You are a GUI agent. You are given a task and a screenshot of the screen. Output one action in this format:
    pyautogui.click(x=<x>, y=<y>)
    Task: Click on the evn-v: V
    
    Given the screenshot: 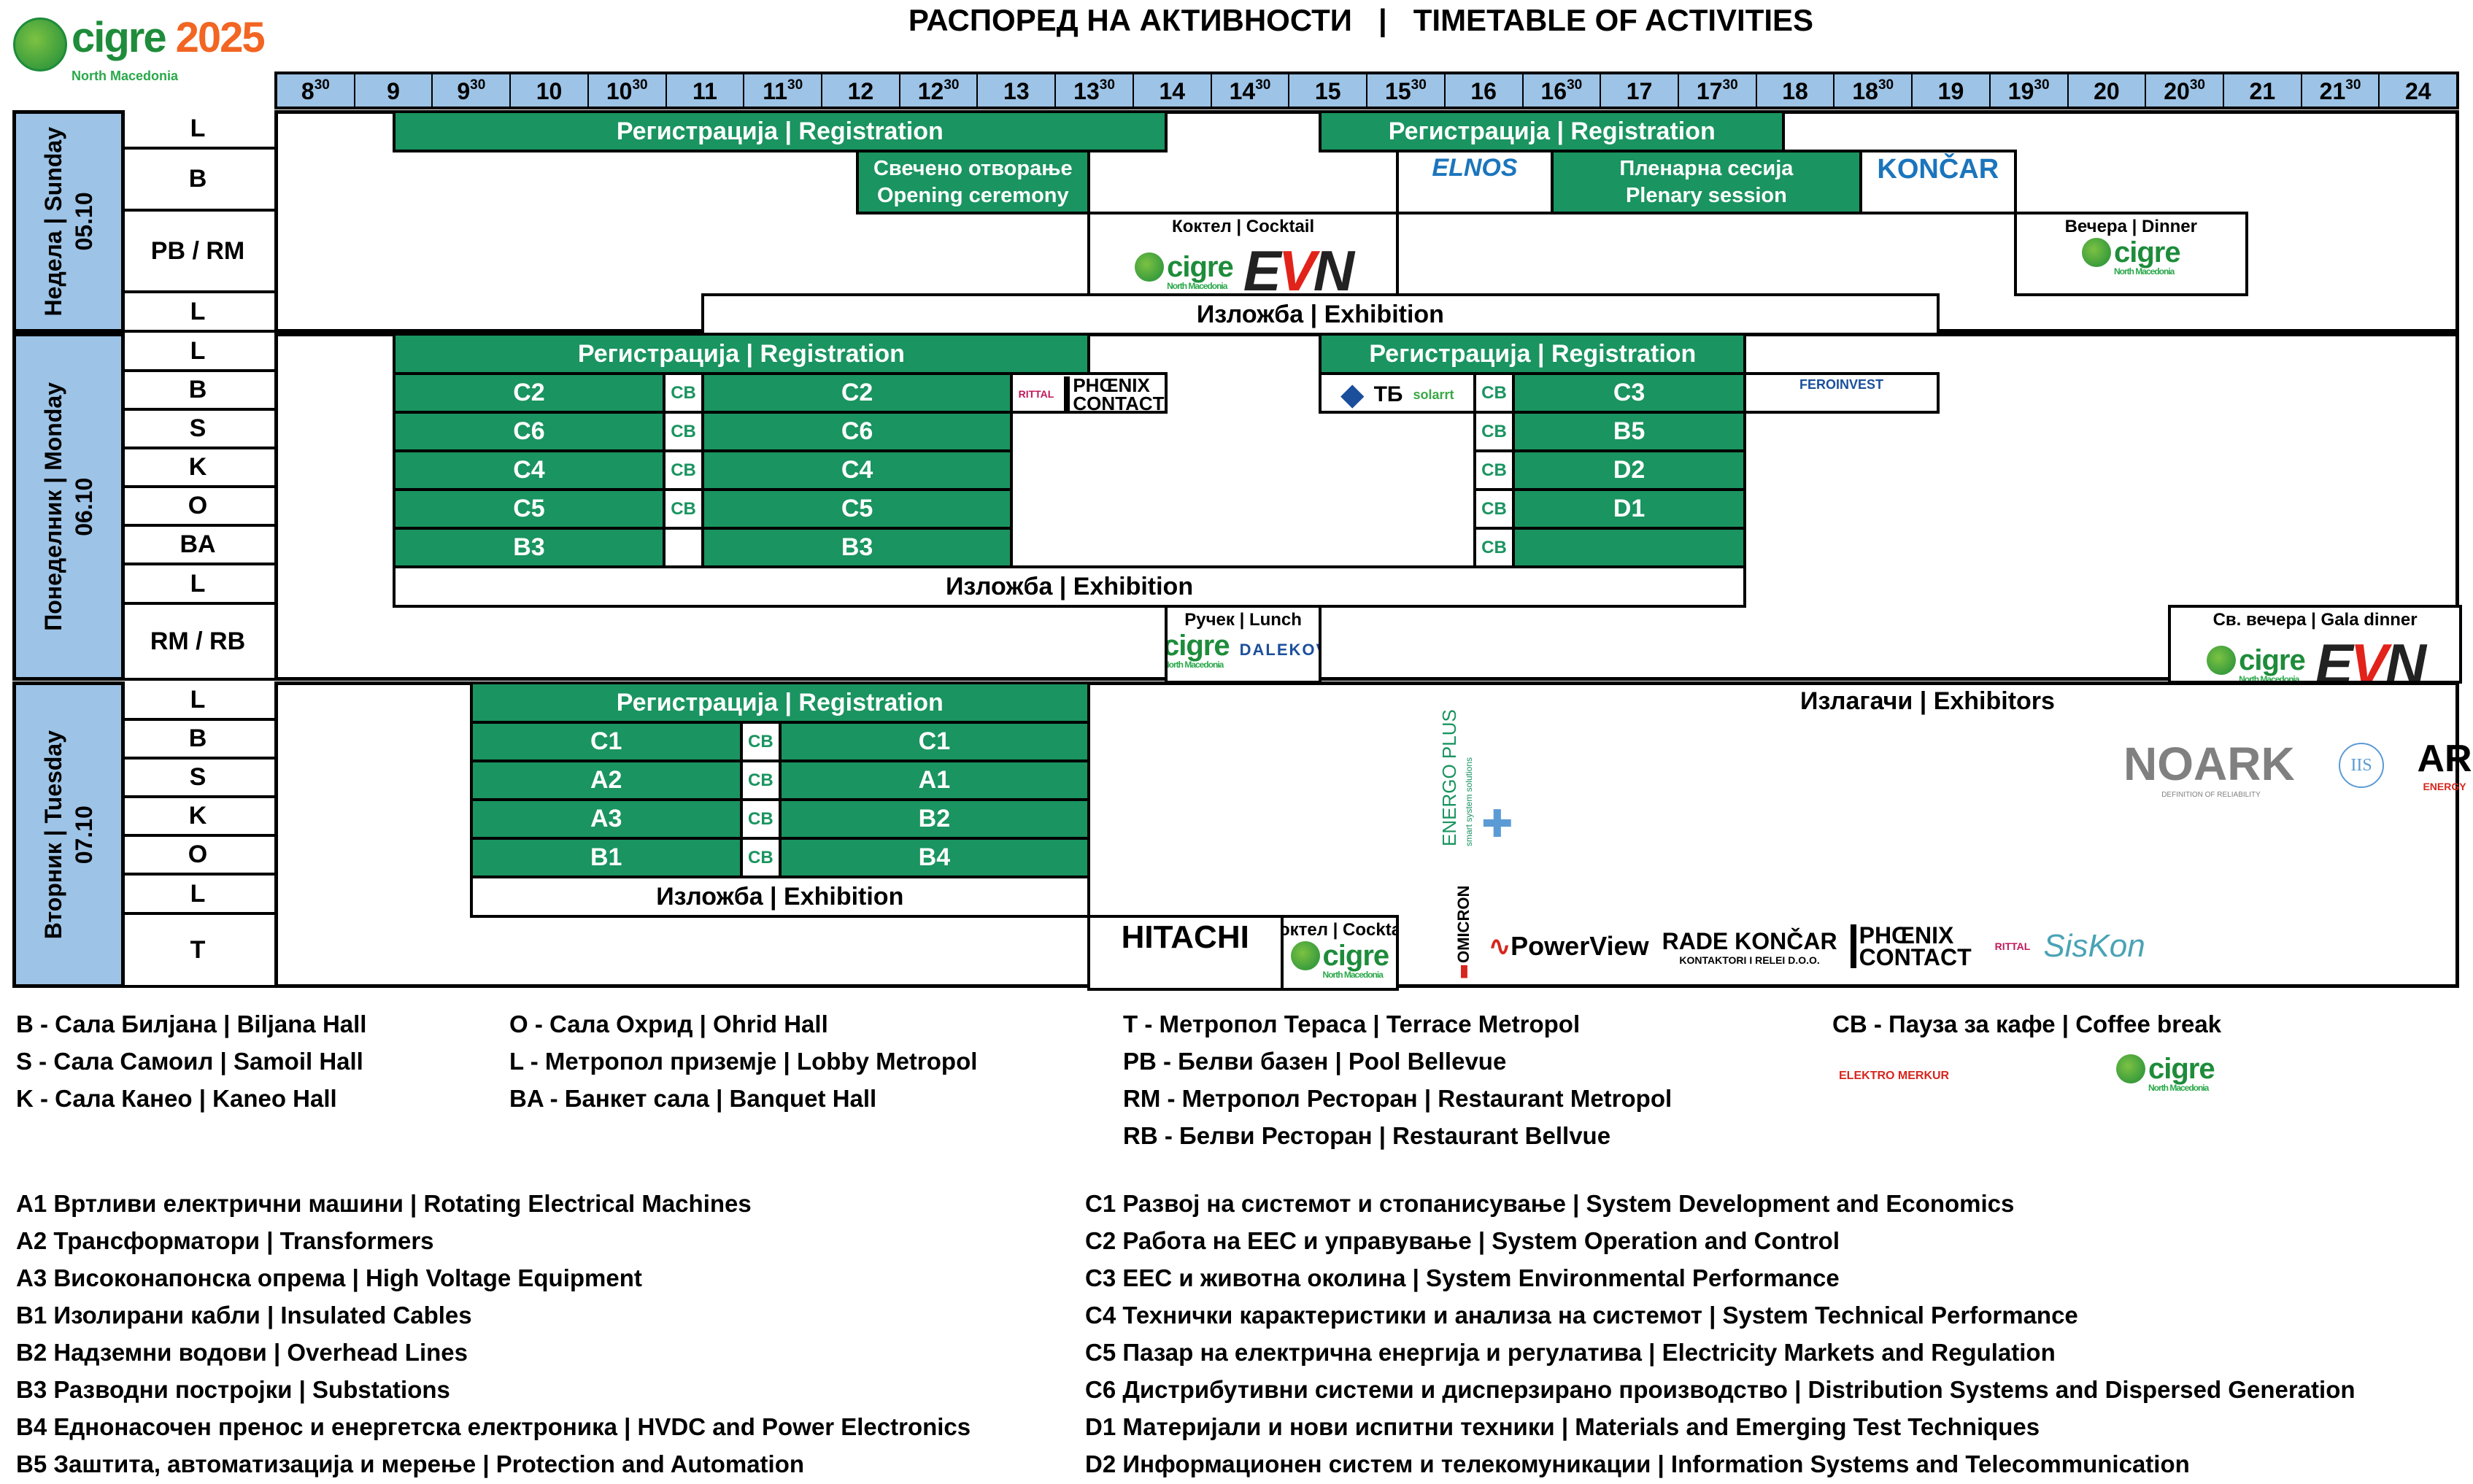 What is the action you would take?
    pyautogui.click(x=1297, y=267)
    